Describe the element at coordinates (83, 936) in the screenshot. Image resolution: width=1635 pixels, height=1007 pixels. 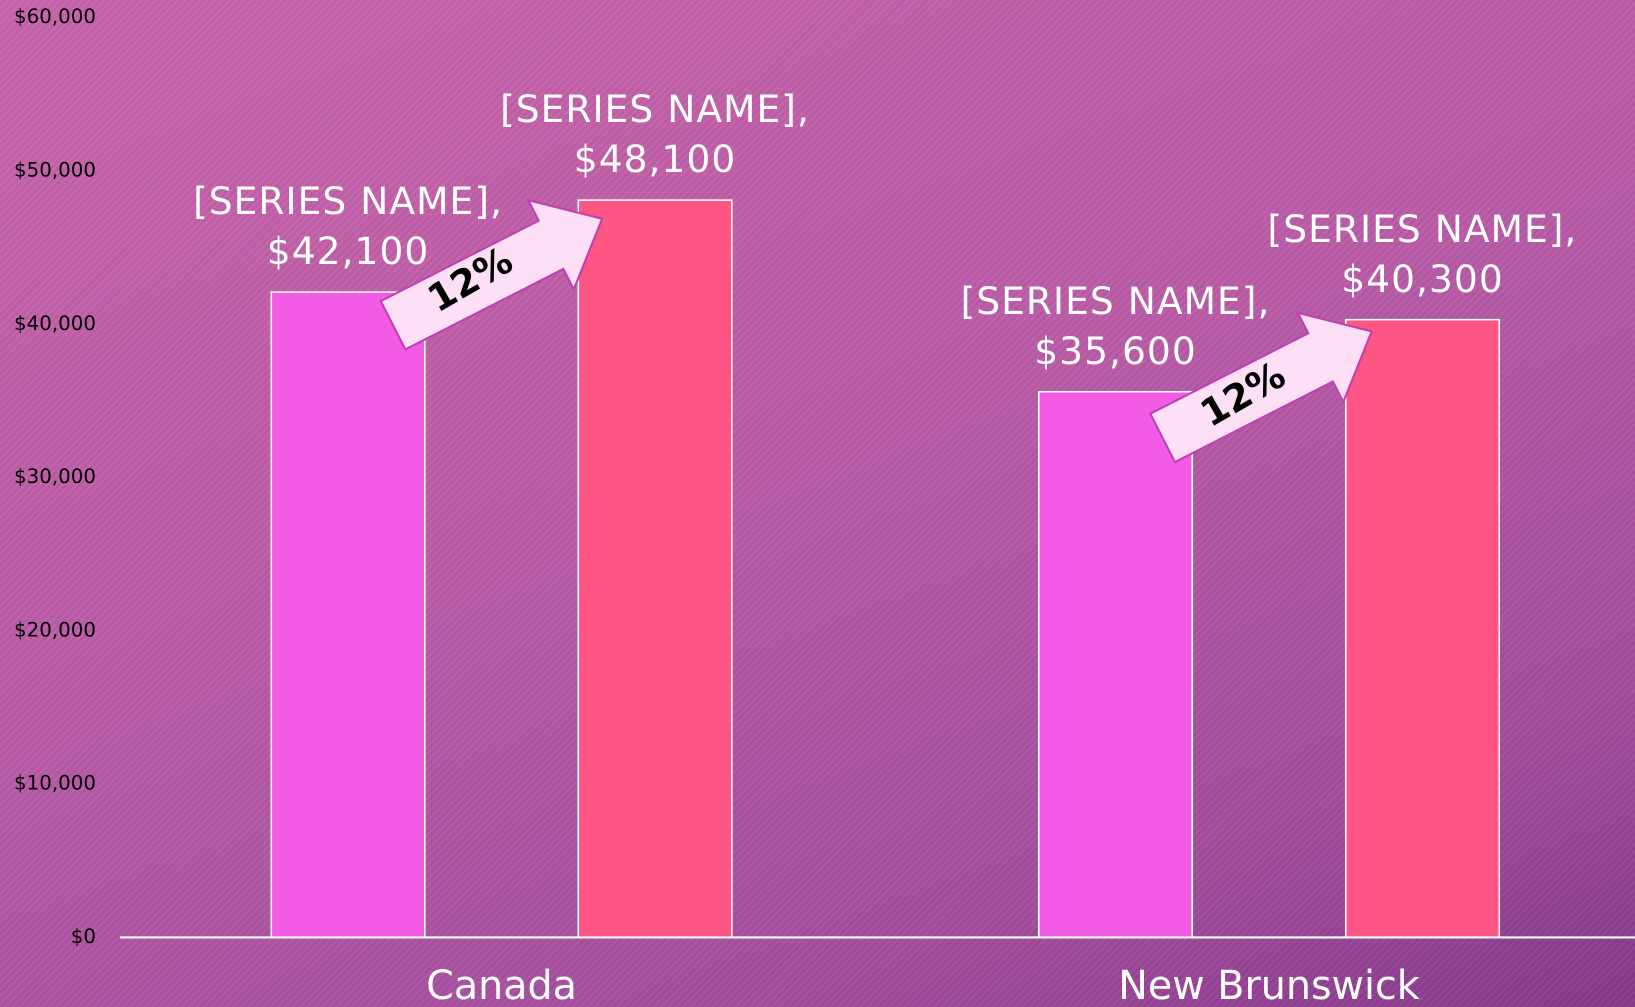
I see `y-tick-label: $0` at that location.